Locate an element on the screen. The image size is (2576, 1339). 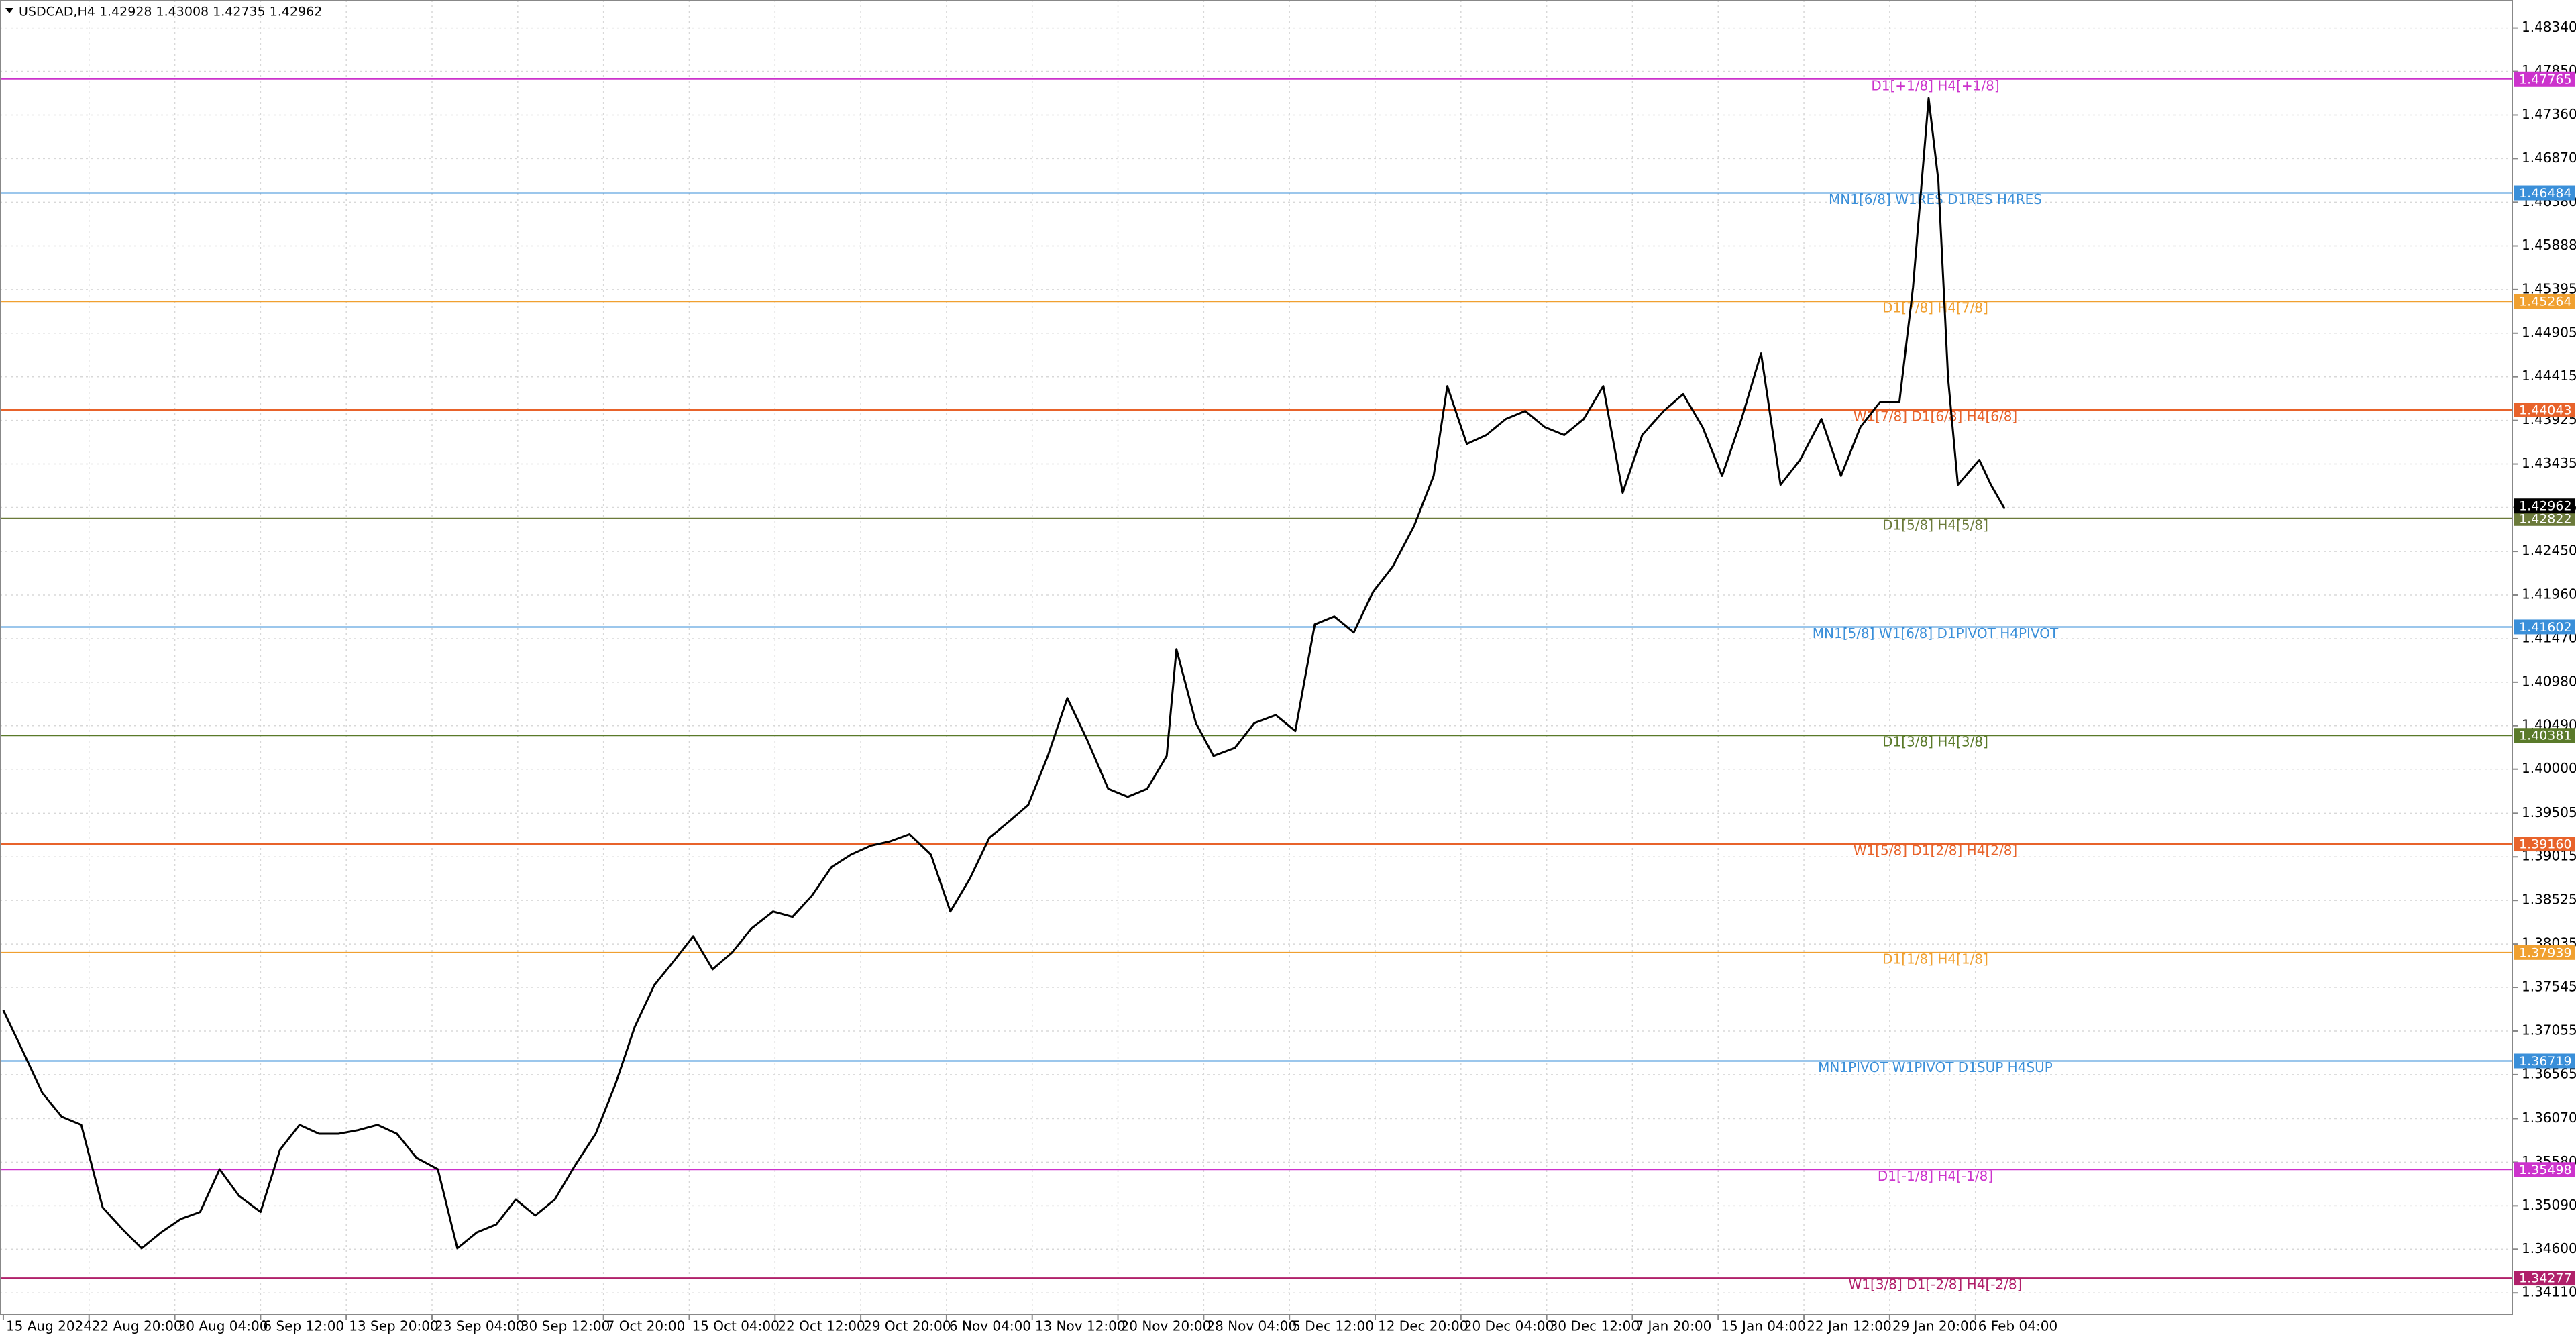
last-price-label: 1.42962 is located at coordinates (2545, 506).